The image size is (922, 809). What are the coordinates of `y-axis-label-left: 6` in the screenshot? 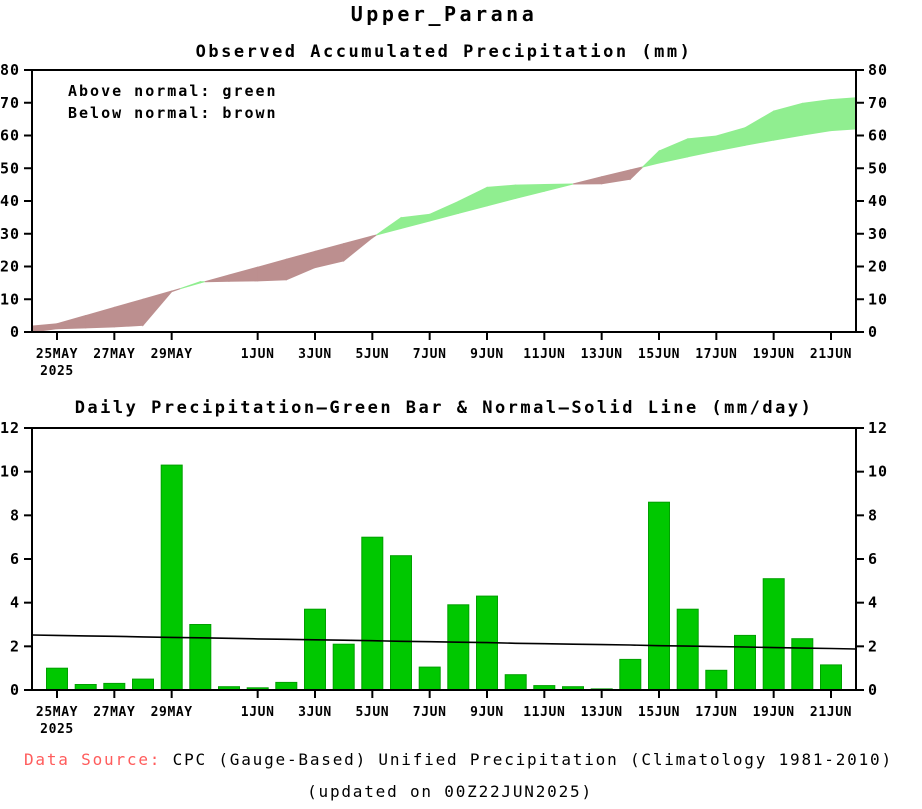 It's located at (15, 559).